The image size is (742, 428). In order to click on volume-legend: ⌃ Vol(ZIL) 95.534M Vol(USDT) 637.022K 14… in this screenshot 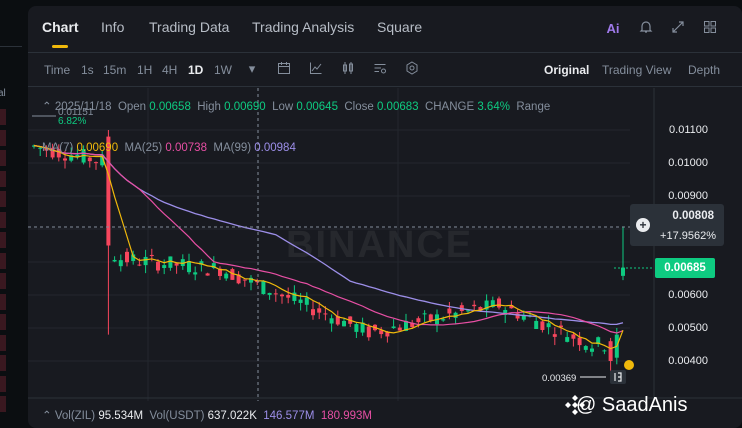, I will do `click(207, 415)`.